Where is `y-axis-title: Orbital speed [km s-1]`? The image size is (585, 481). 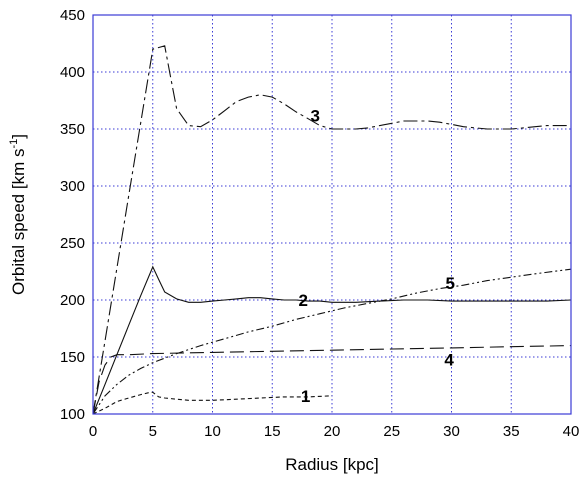
y-axis-title: Orbital speed [km s-1] is located at coordinates (18, 214).